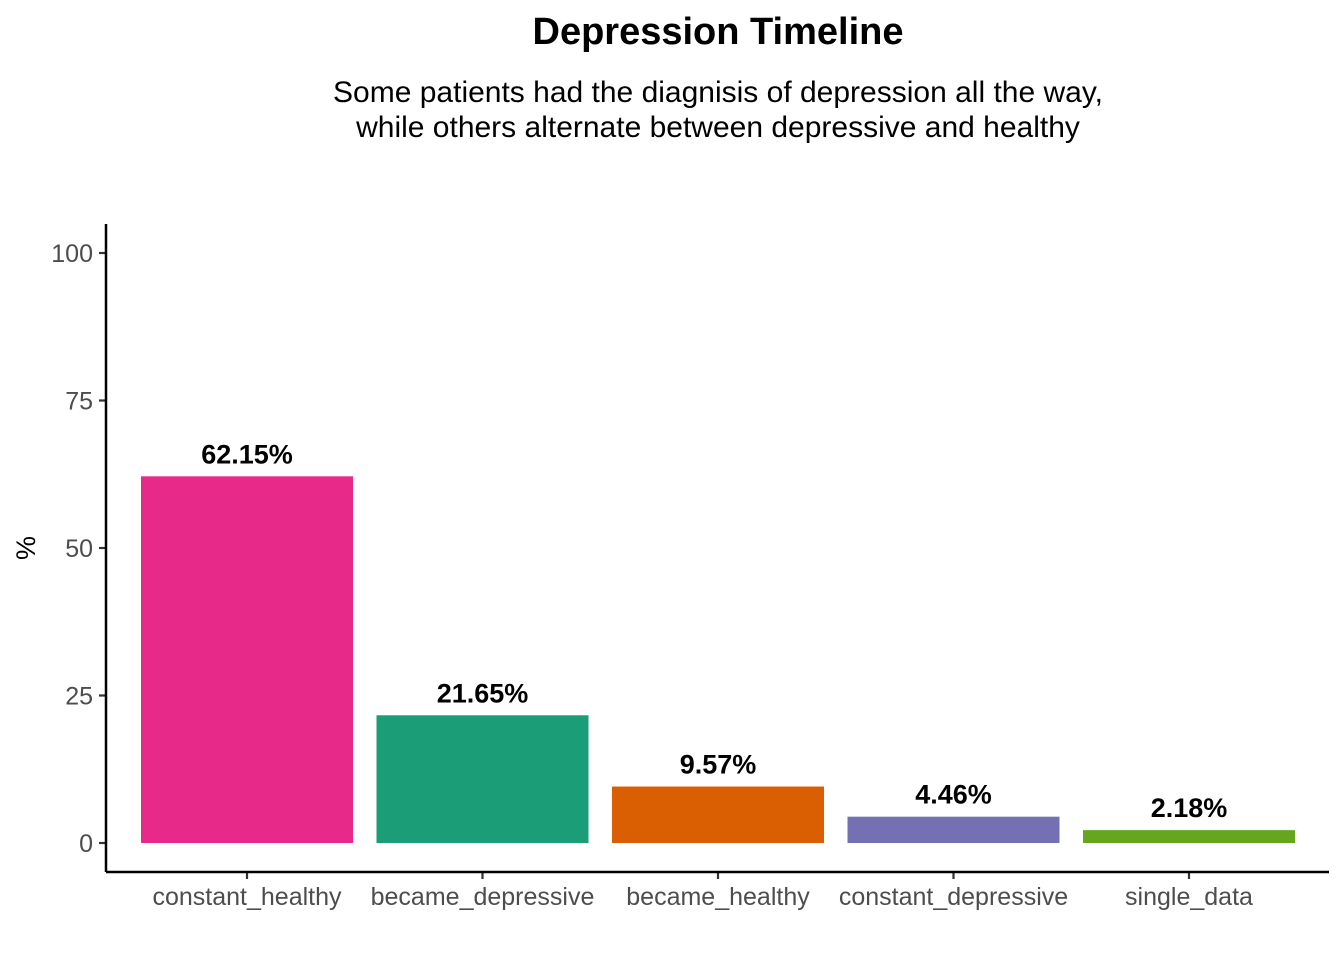 This screenshot has height=960, width=1344. Describe the element at coordinates (953, 829) in the screenshot. I see `bar-constant-depressive` at that location.